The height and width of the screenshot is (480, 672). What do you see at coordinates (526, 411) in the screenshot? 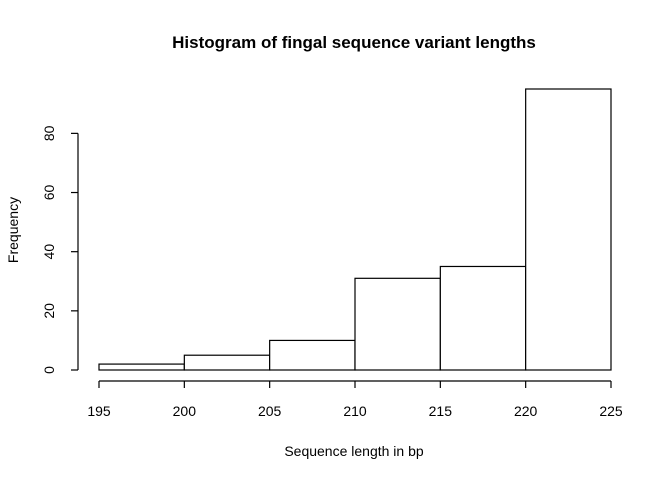
I see `x-tick-label: 220` at bounding box center [526, 411].